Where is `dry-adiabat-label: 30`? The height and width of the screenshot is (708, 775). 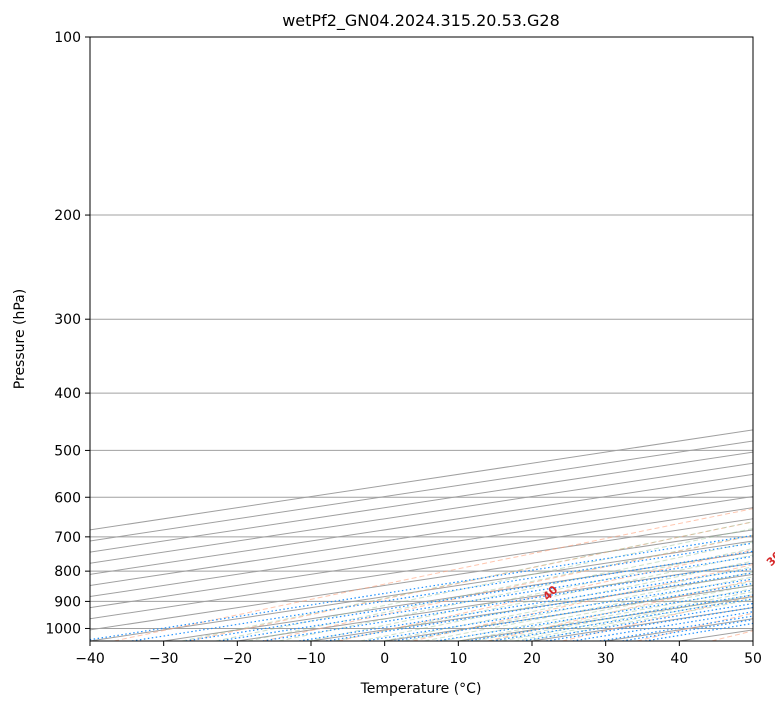 dry-adiabat-label: 30 is located at coordinates (769, 559).